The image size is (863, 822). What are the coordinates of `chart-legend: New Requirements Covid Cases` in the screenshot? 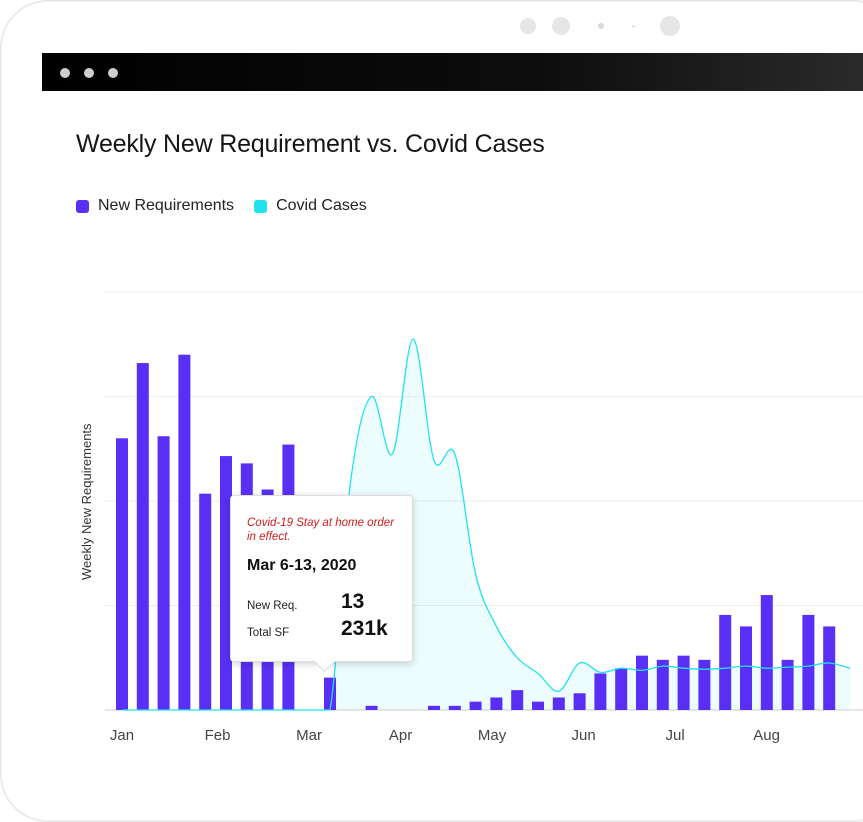 It's located at (231, 206).